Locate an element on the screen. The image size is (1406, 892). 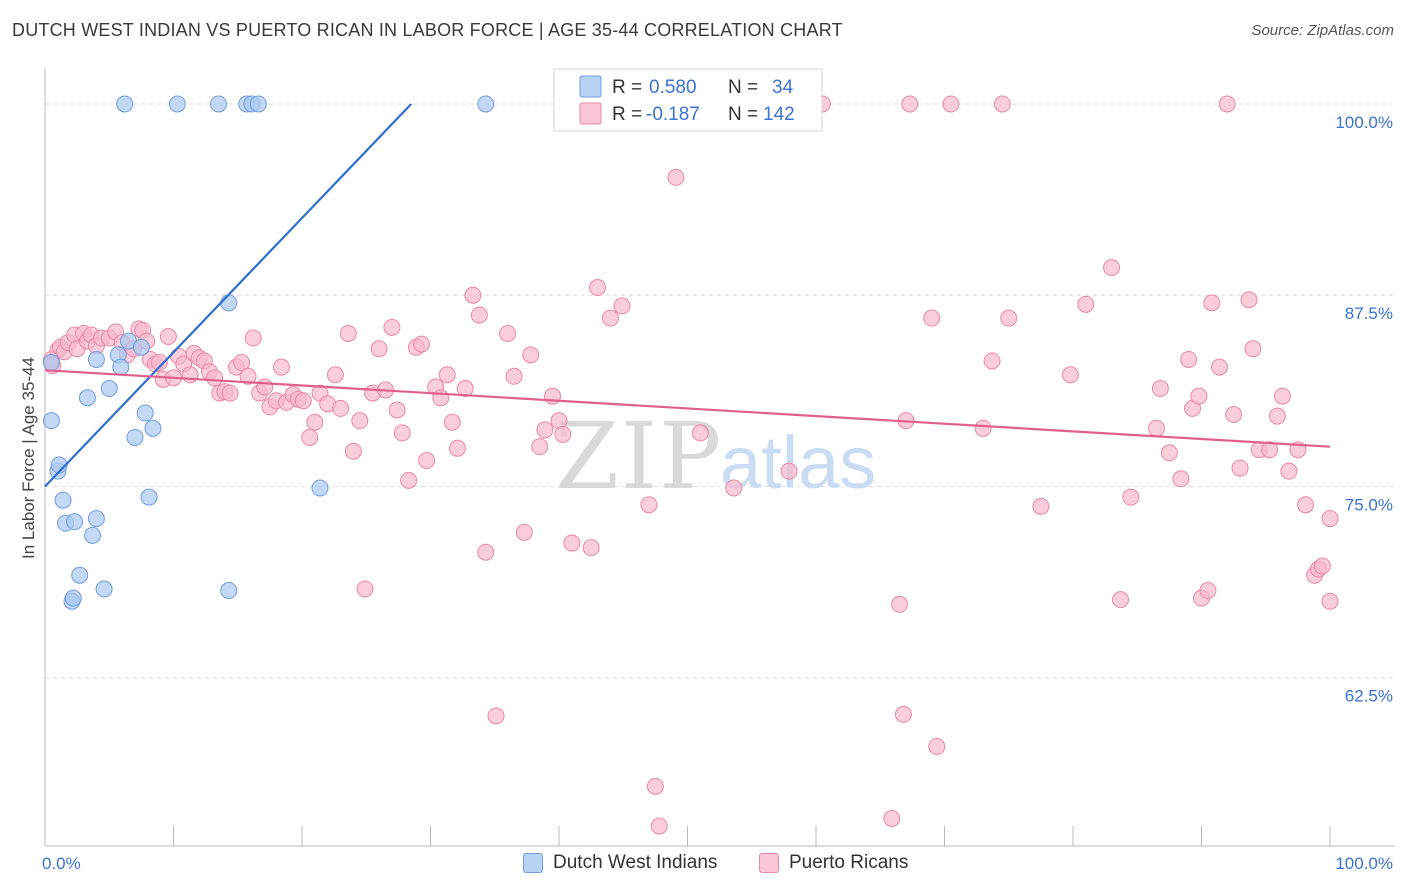
source-label: Source: ZipAtlas.com is located at coordinates (1322, 30).